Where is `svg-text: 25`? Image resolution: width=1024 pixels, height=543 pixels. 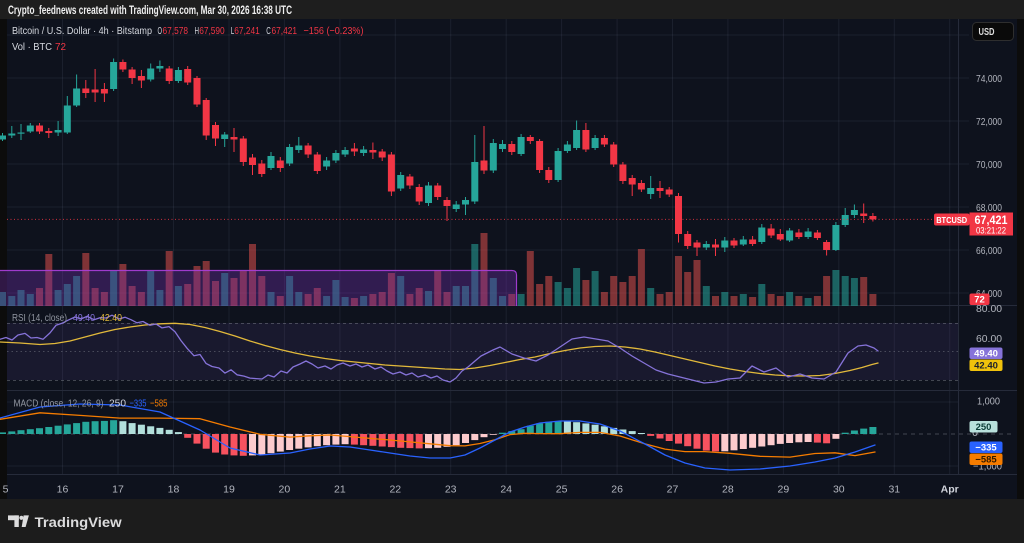
svg-text: 25 is located at coordinates (562, 490).